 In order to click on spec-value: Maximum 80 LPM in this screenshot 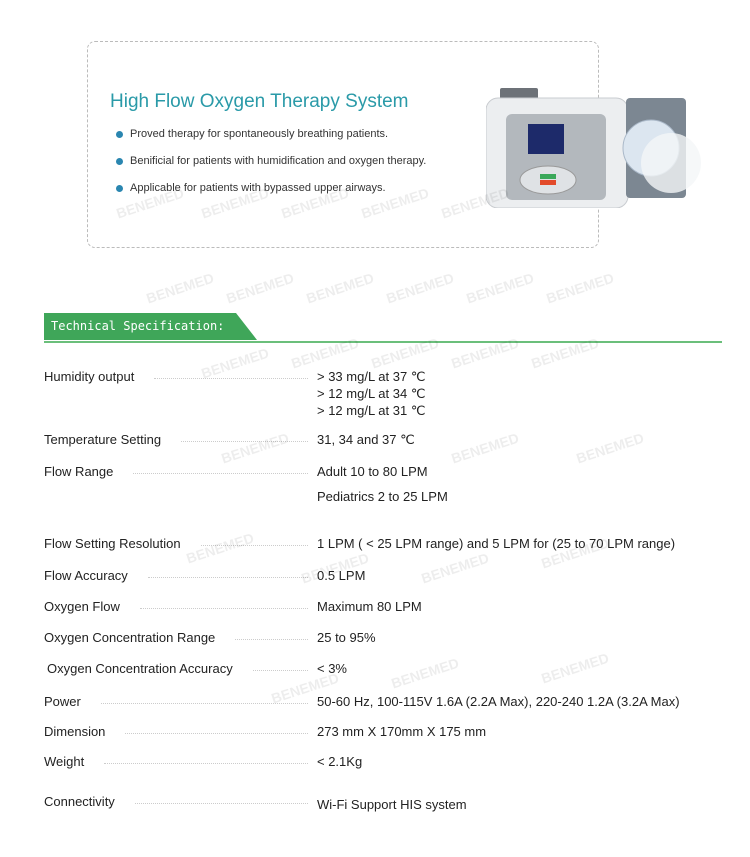, I will do `click(369, 606)`.